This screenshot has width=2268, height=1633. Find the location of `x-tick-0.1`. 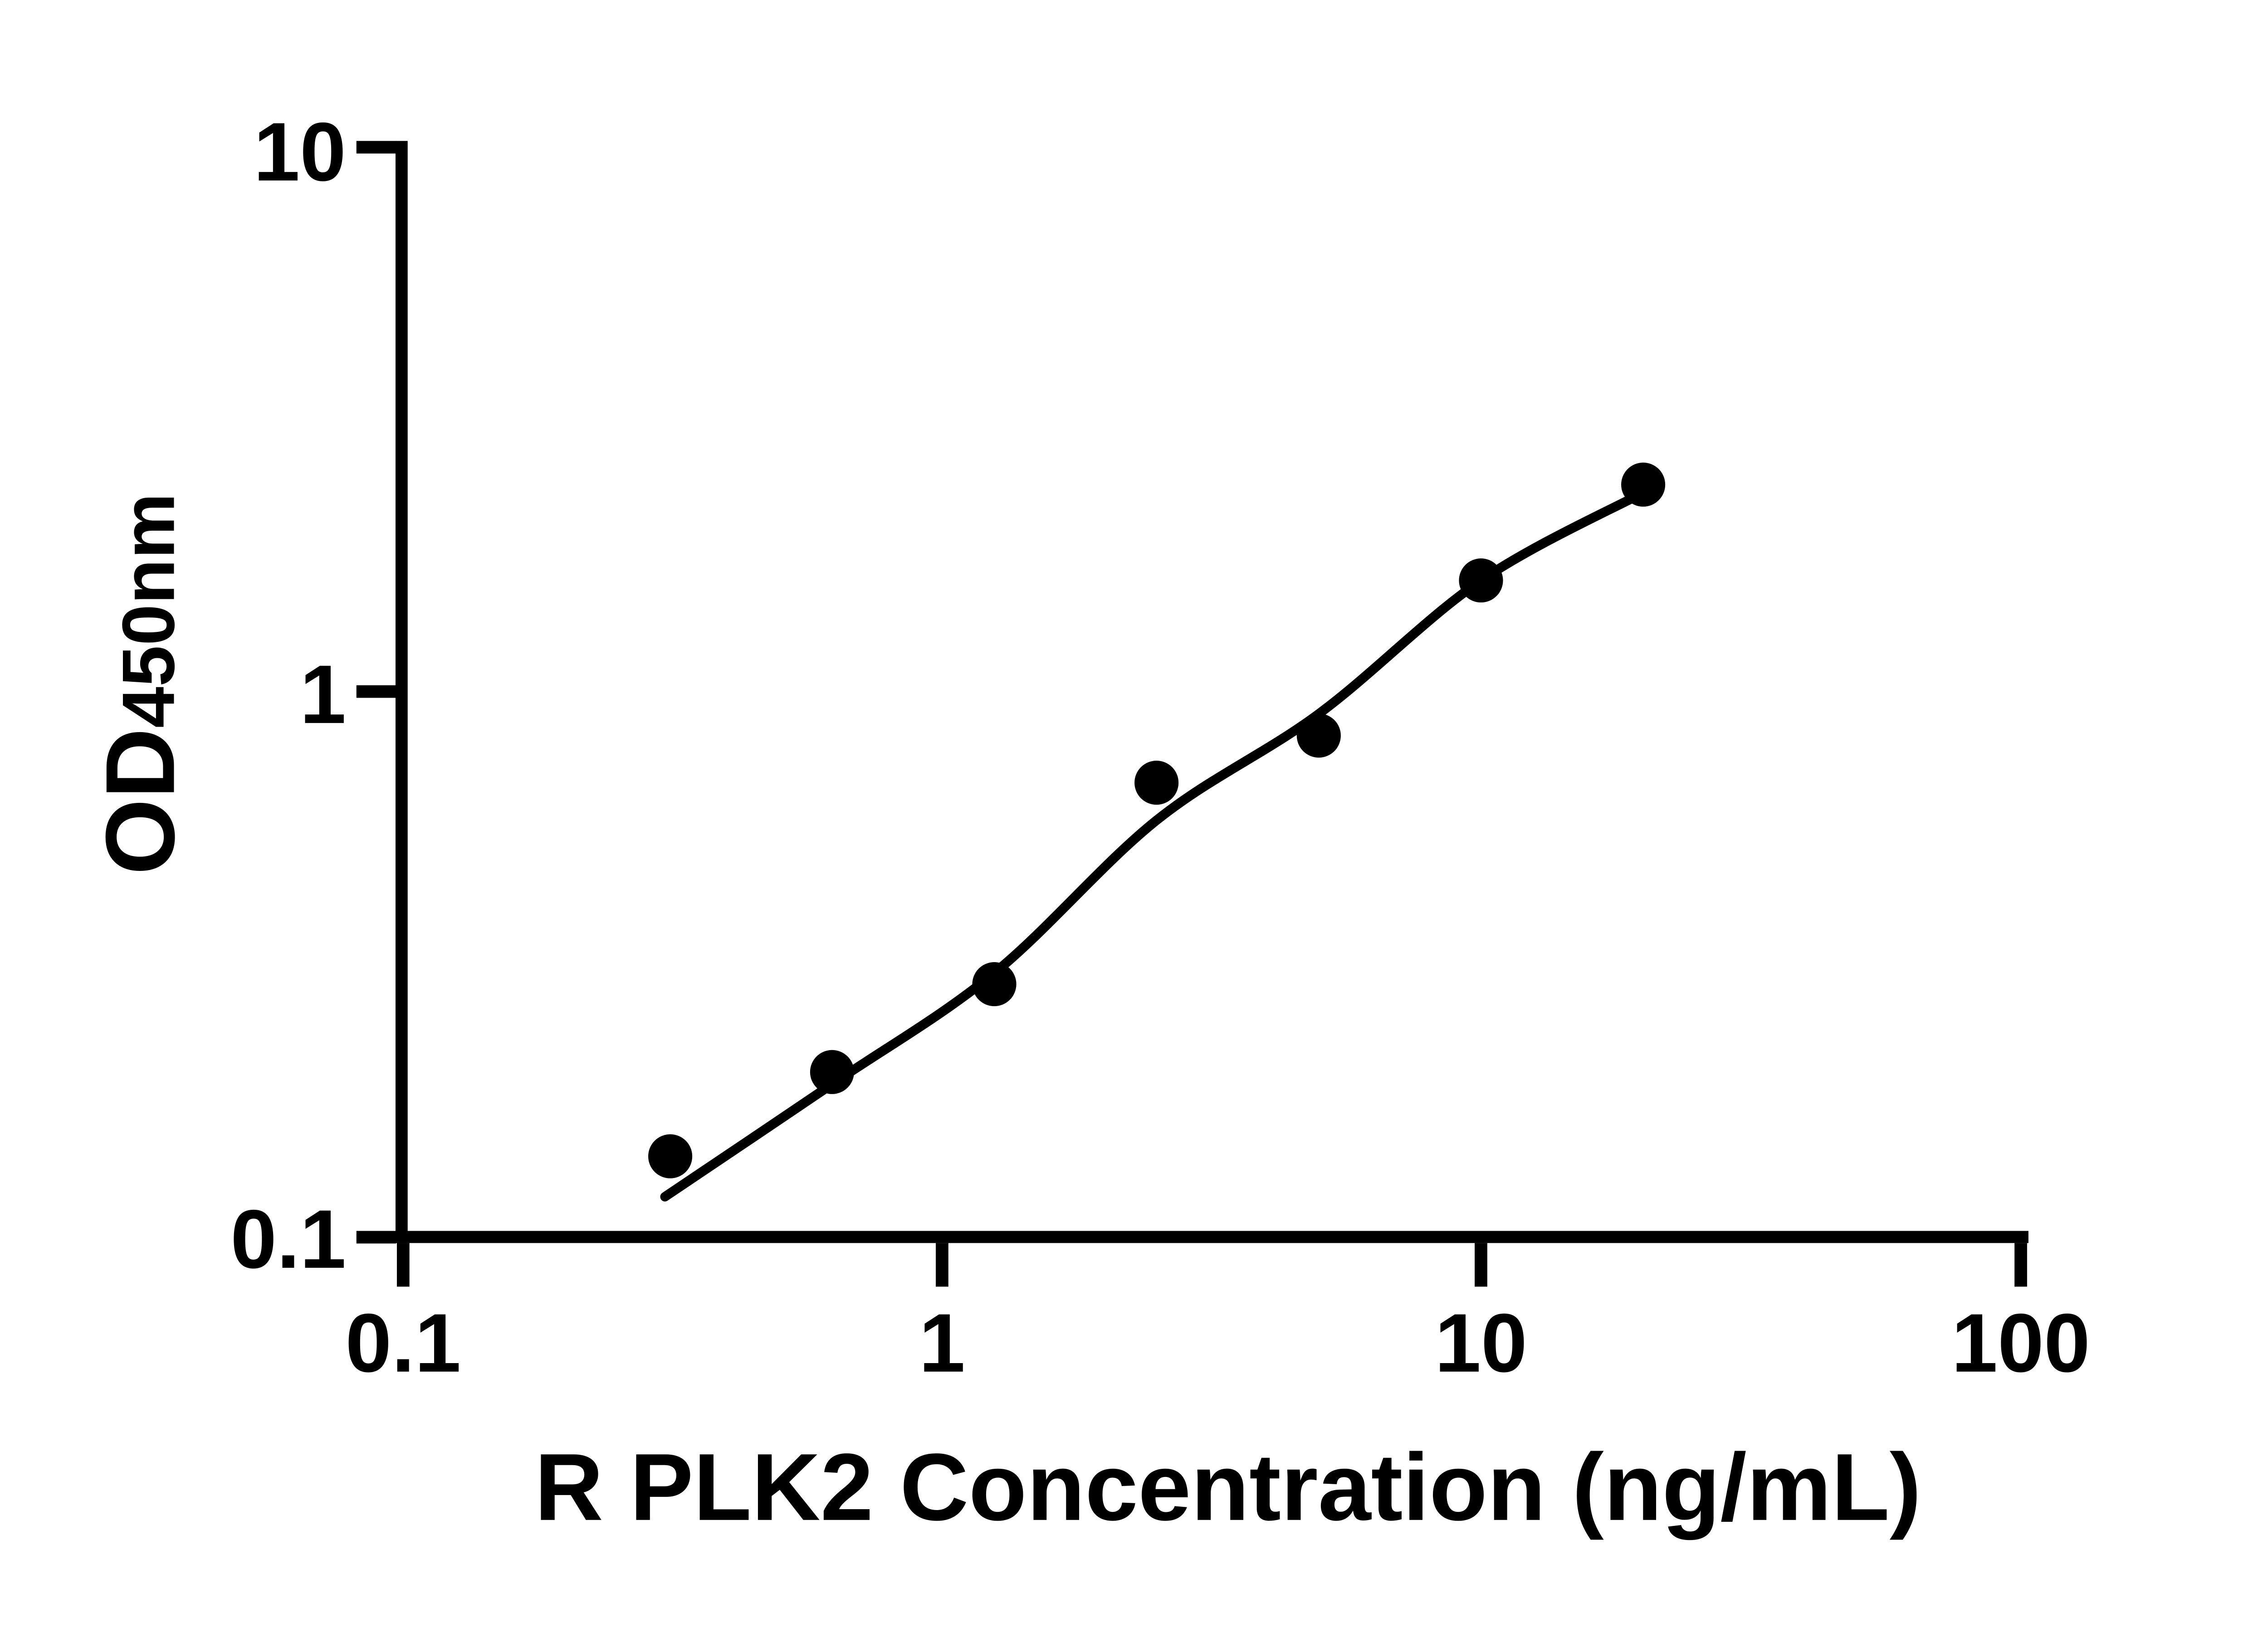

x-tick-0.1 is located at coordinates (403, 1265).